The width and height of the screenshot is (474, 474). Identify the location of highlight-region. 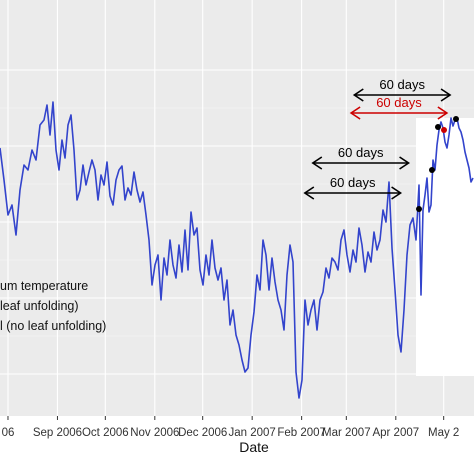
(445, 247).